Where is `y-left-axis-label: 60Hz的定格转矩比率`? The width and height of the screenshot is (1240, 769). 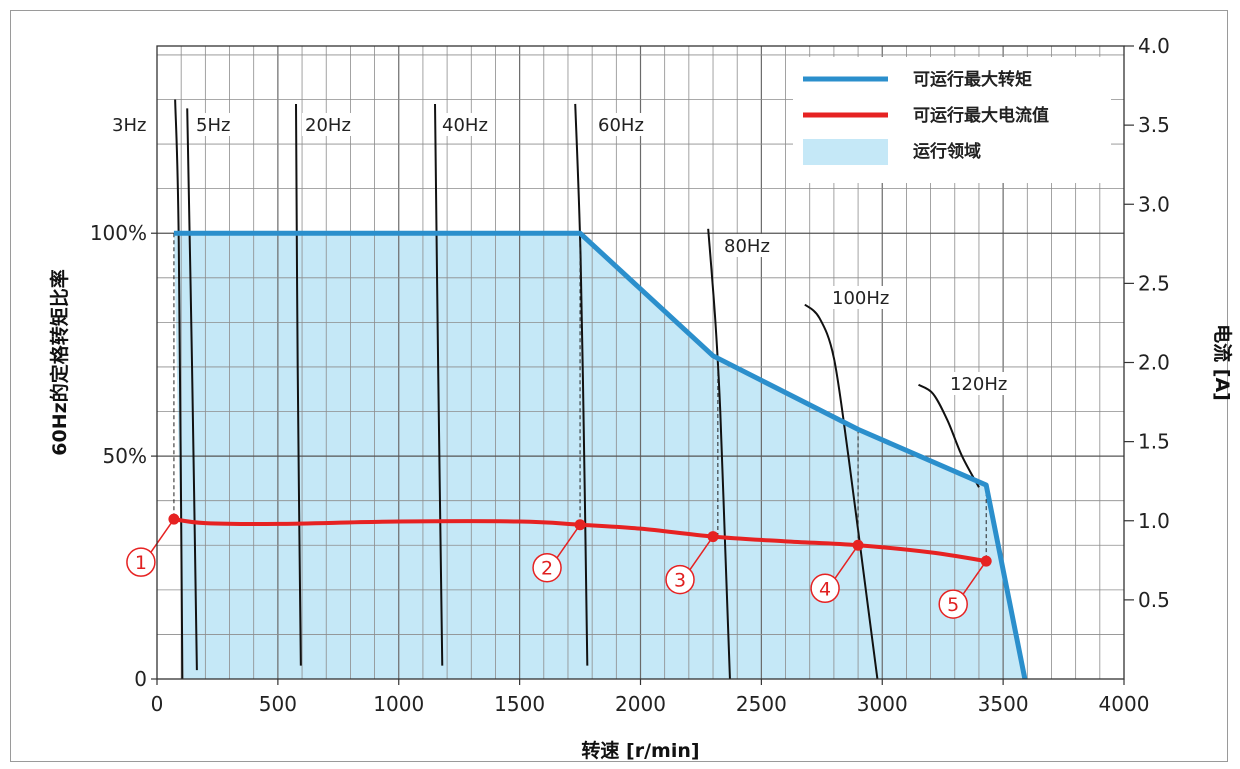
y-left-axis-label: 60Hz的定格转矩比率 is located at coordinates (59, 362).